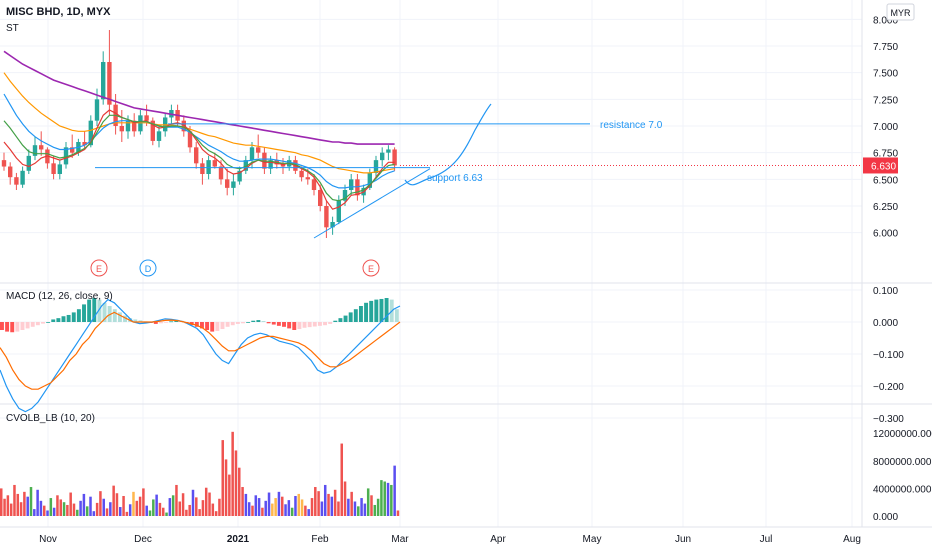 This screenshot has height=555, width=932. What do you see at coordinates (450, 539) in the screenshot?
I see `time-axis: Nov Dec 2021 Feb Mar Apr May Jun Jul Aug` at bounding box center [450, 539].